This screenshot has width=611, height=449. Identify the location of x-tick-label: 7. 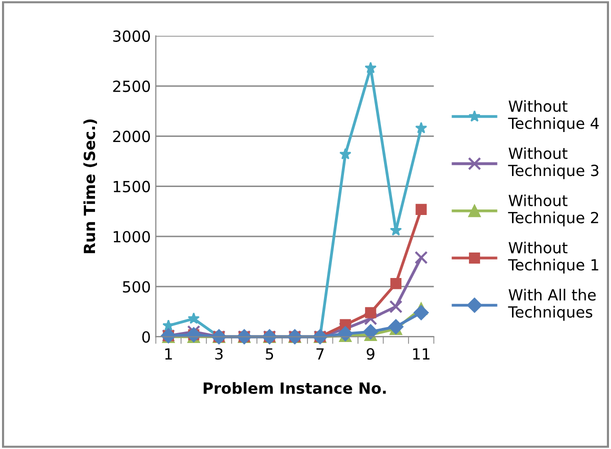
(320, 354).